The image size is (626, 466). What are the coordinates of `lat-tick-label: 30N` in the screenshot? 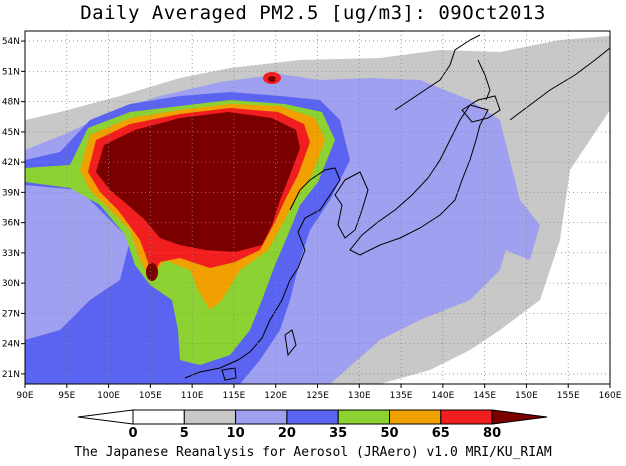 It's located at (11, 284).